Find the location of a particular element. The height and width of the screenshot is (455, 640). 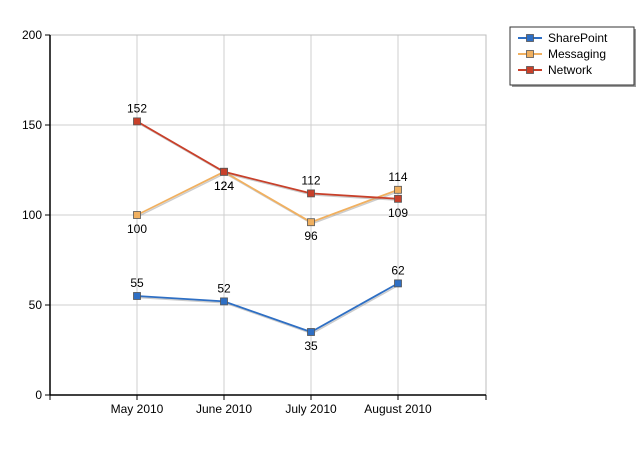

data-label: 35 is located at coordinates (311, 346).